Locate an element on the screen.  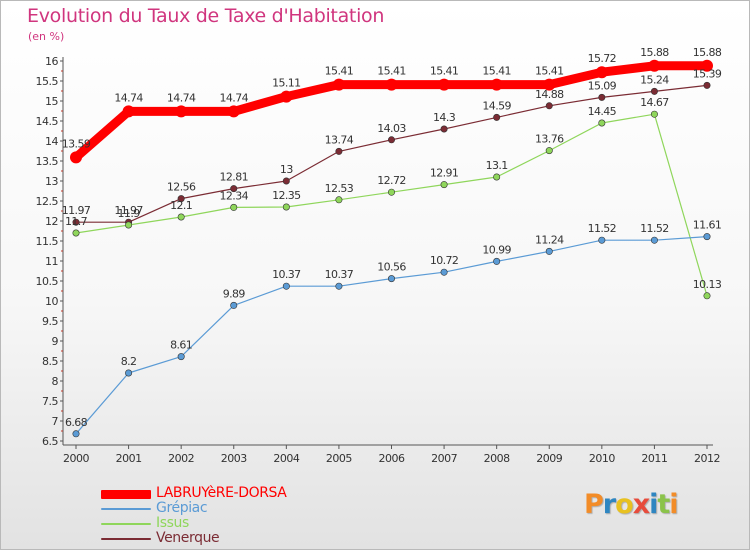
series-2-label-5: 12.53 is located at coordinates (339, 188).